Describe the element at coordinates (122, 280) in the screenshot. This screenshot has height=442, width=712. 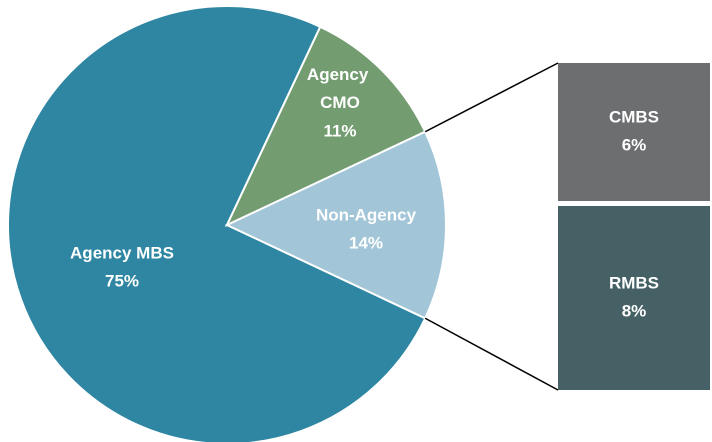
I see `slice-value-label: 75%` at that location.